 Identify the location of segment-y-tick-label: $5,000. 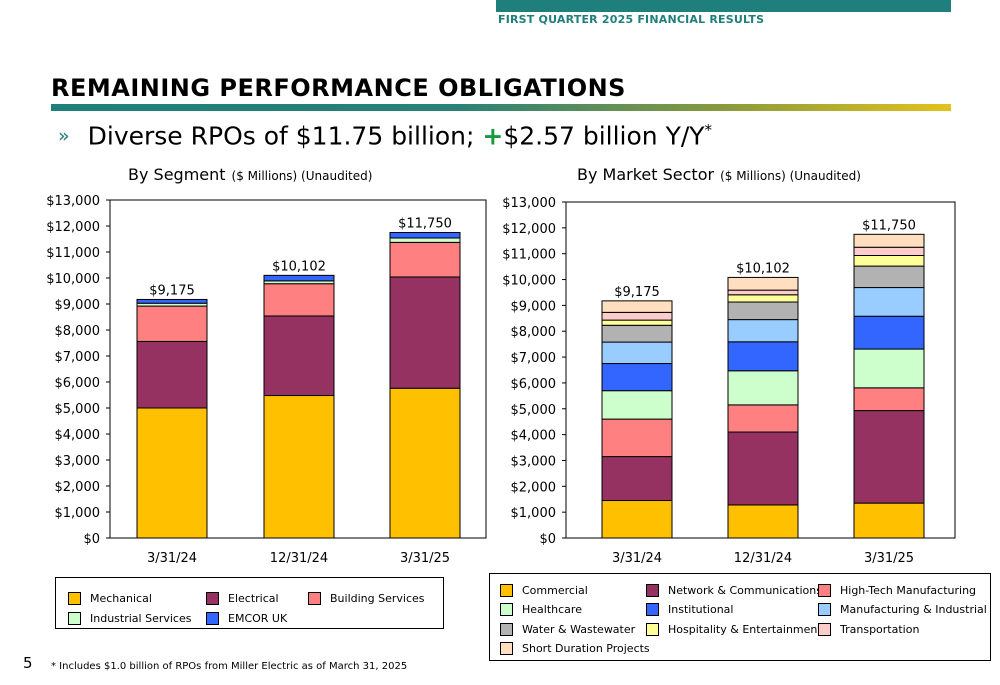
(78, 409).